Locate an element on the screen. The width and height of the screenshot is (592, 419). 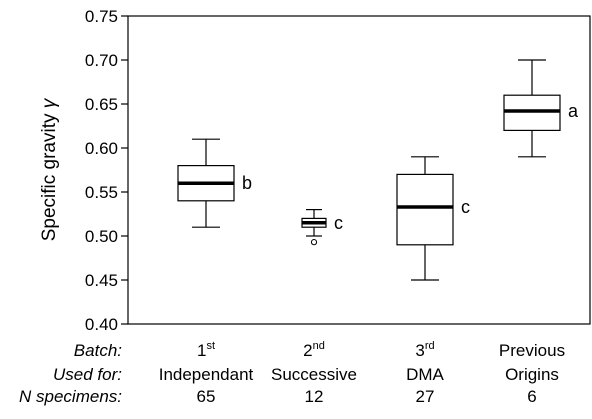
y-tick-label: 0.65 is located at coordinates (101, 104).